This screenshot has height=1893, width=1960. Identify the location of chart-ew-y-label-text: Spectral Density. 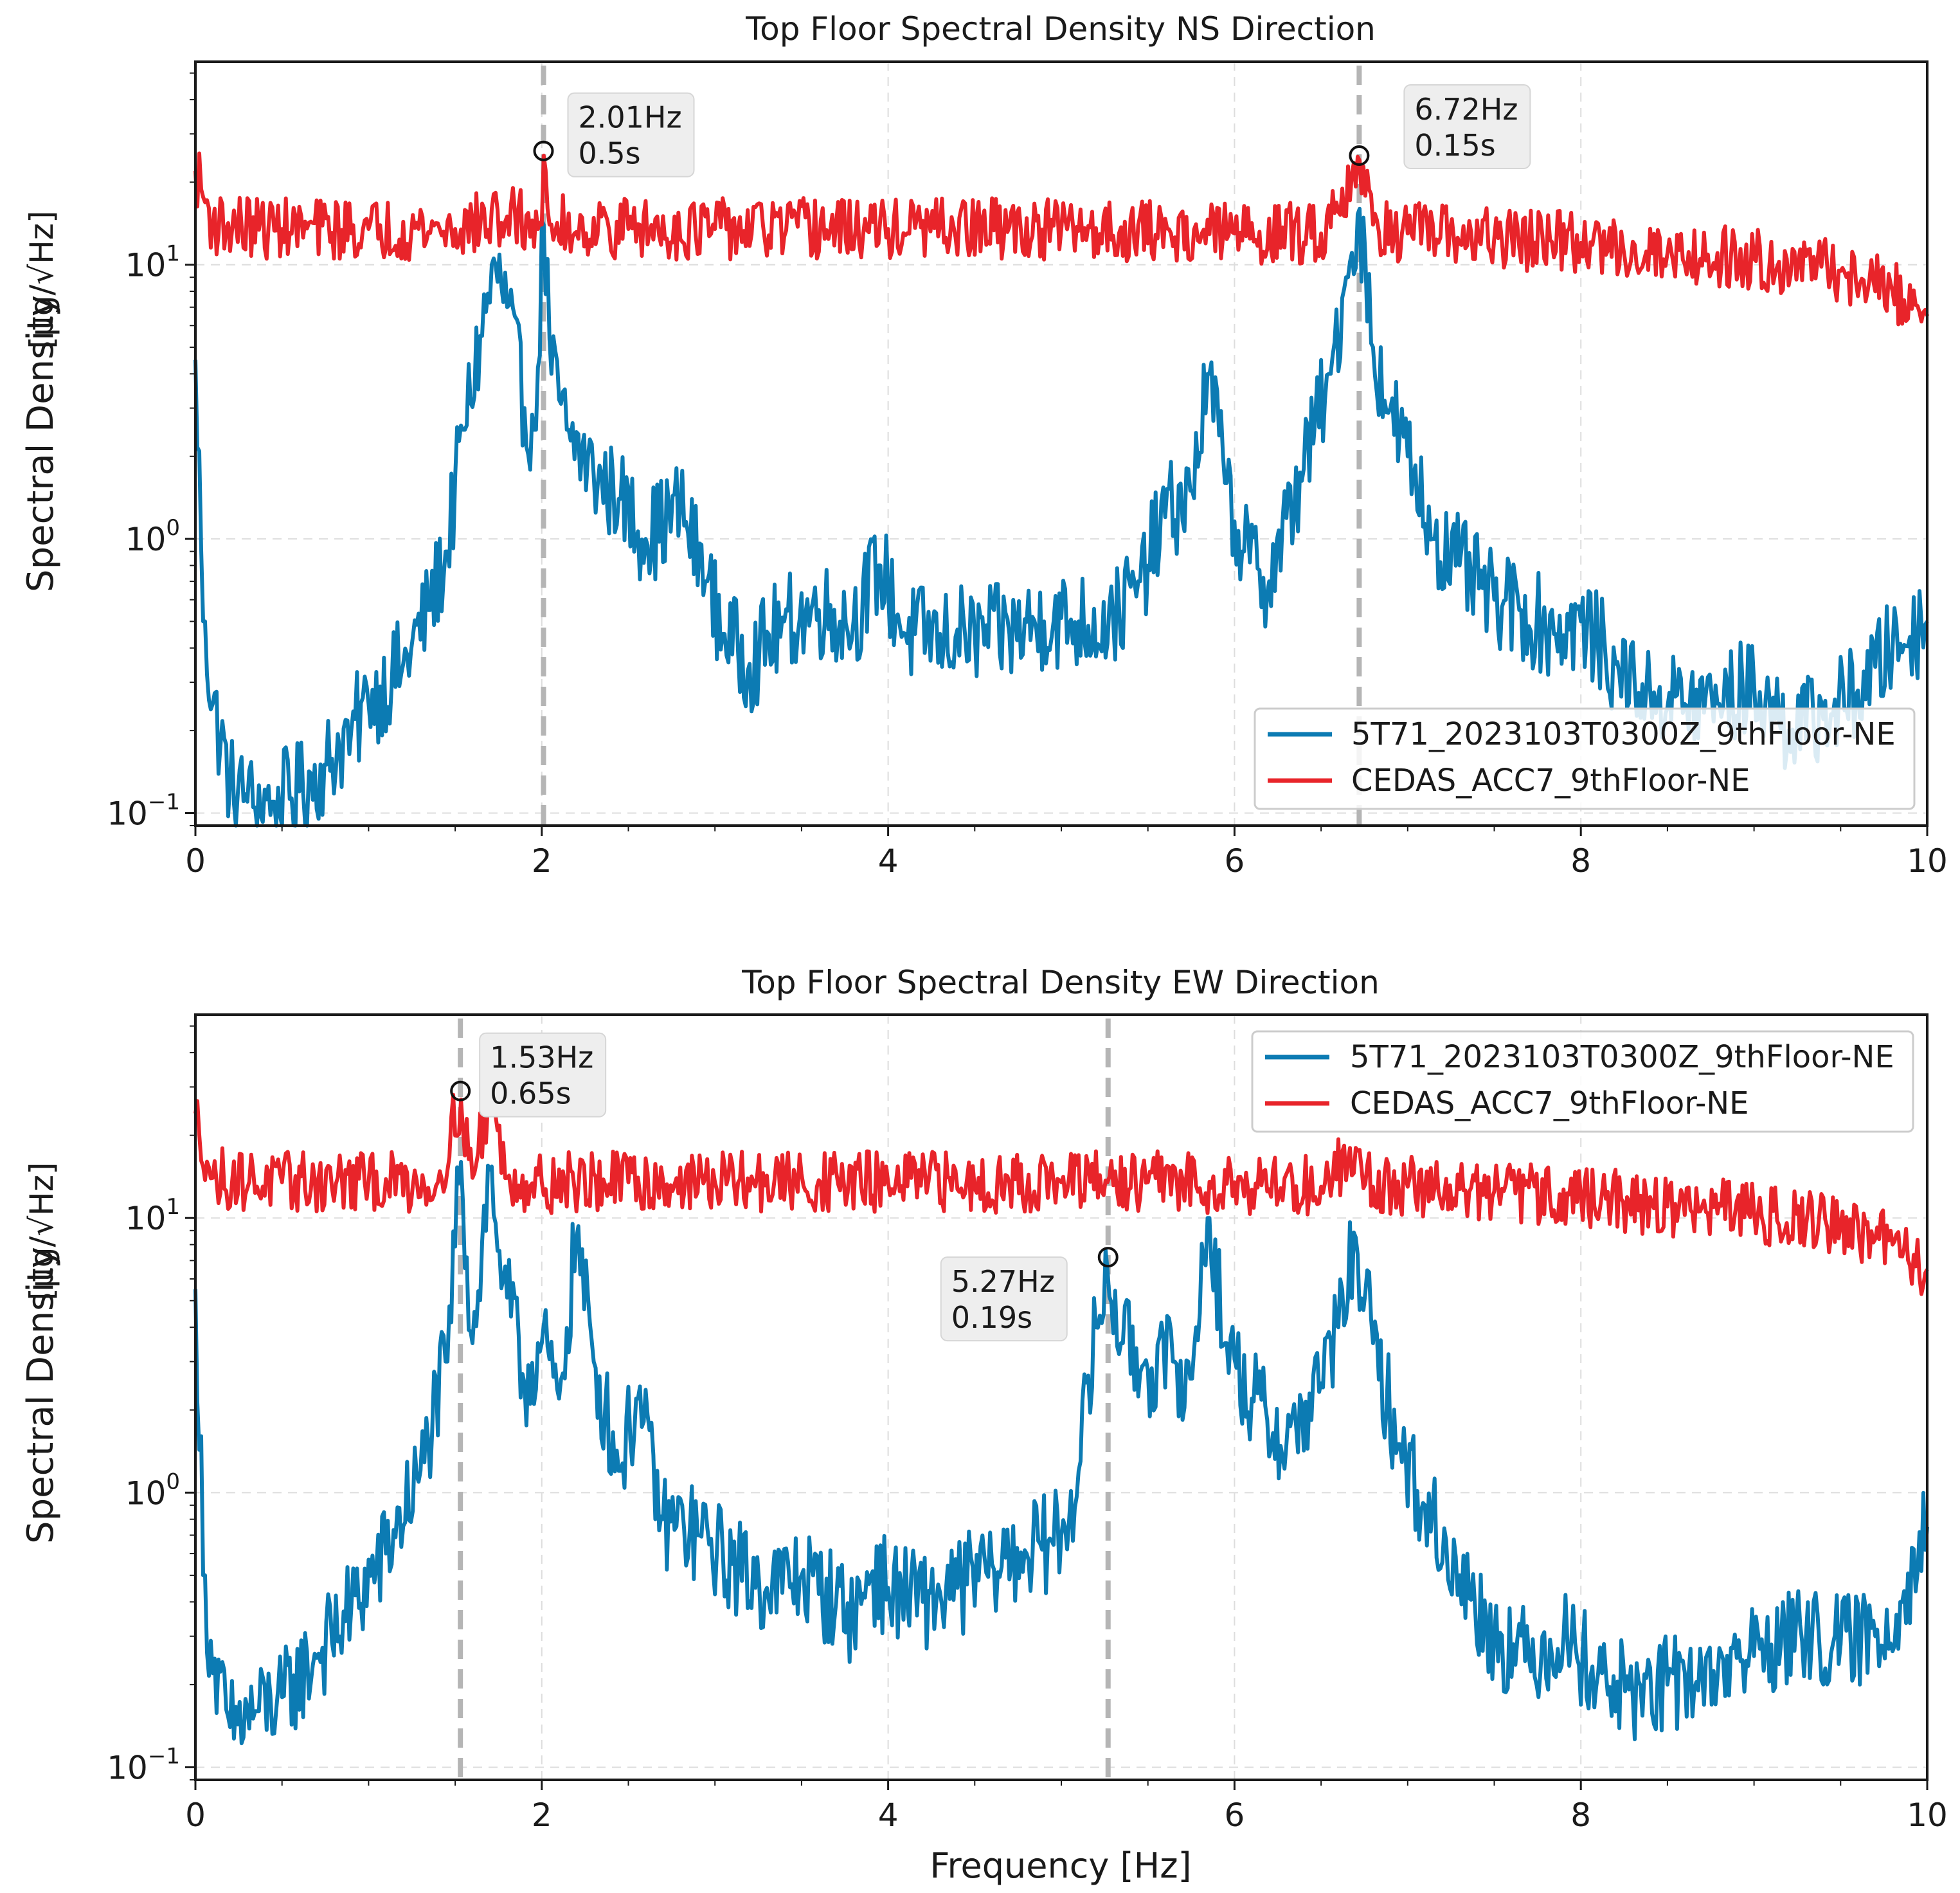
(41, 1395).